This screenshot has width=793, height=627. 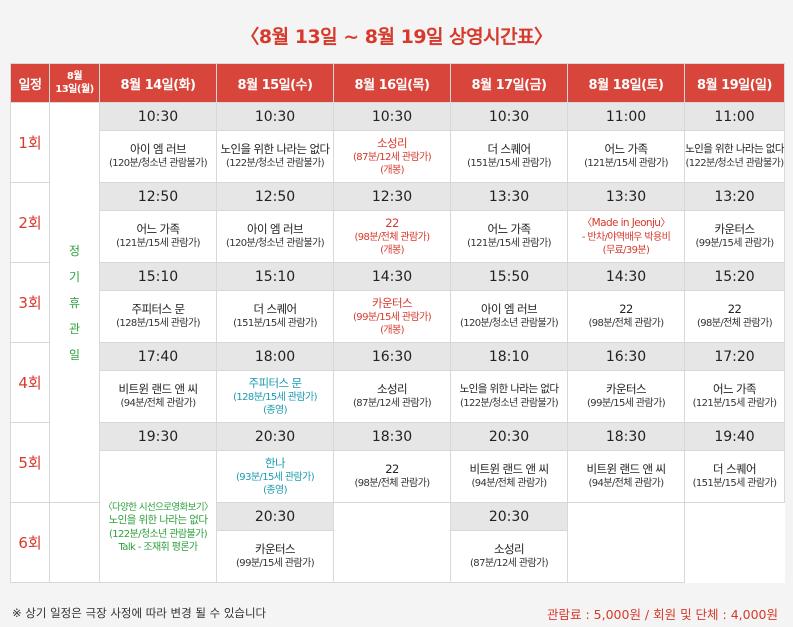 What do you see at coordinates (626, 436) in the screenshot?
I see `showtime: 18:30` at bounding box center [626, 436].